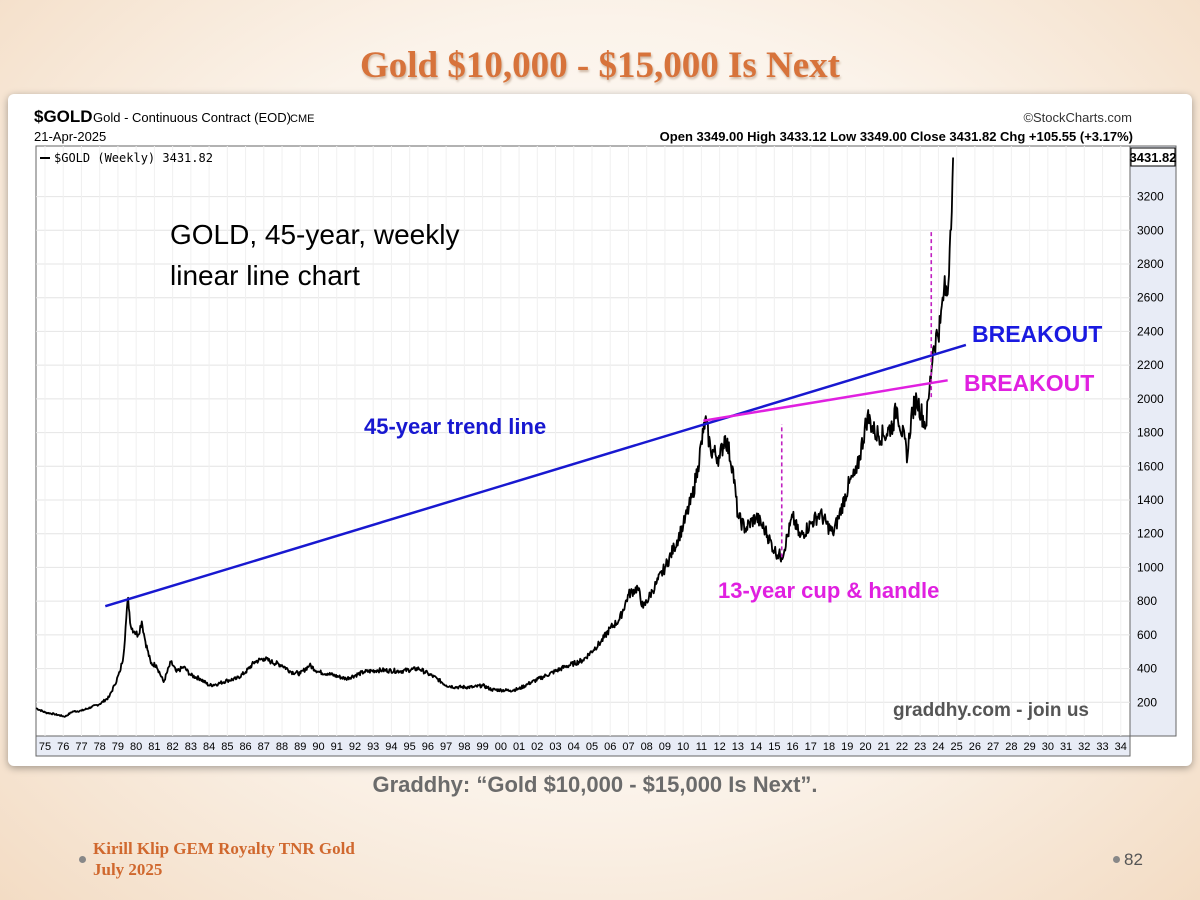 The height and width of the screenshot is (900, 1200). What do you see at coordinates (245, 747) in the screenshot?
I see `x-tick-label: 86` at bounding box center [245, 747].